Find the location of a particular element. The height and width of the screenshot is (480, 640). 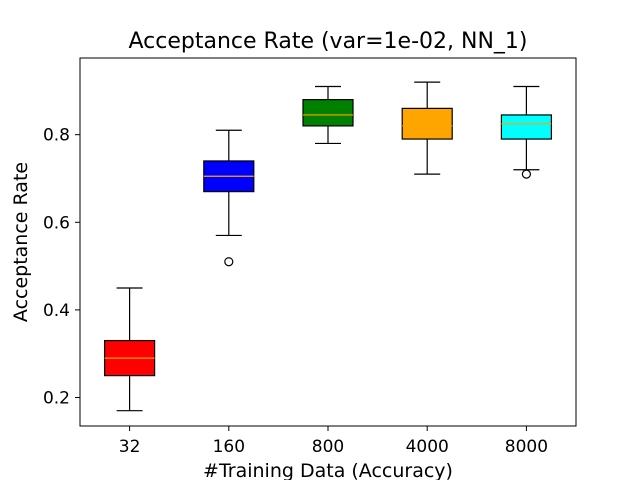

chart-title: Acceptance Rate (var=1e-02, NN_1) is located at coordinates (328, 41).